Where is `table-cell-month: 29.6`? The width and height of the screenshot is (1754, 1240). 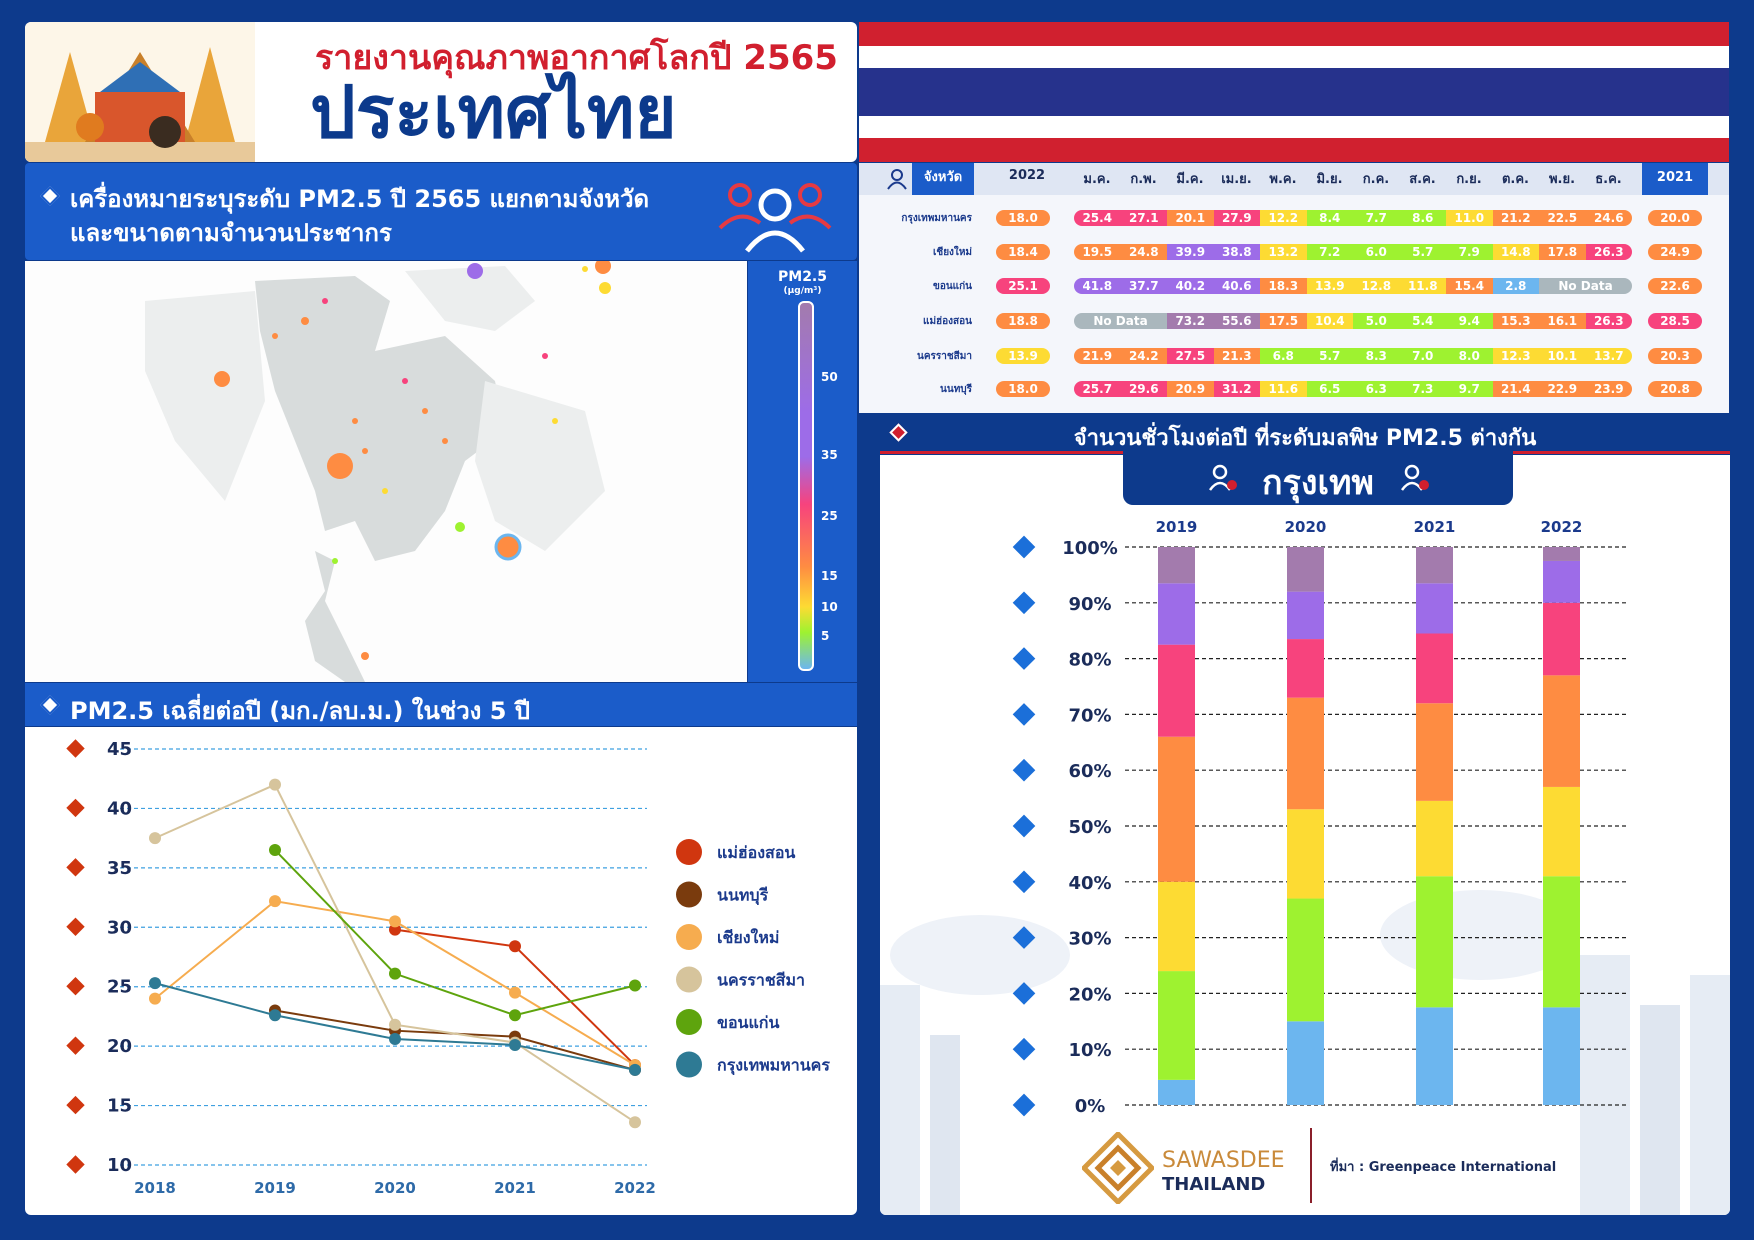 table-cell-month: 29.6 is located at coordinates (1143, 389).